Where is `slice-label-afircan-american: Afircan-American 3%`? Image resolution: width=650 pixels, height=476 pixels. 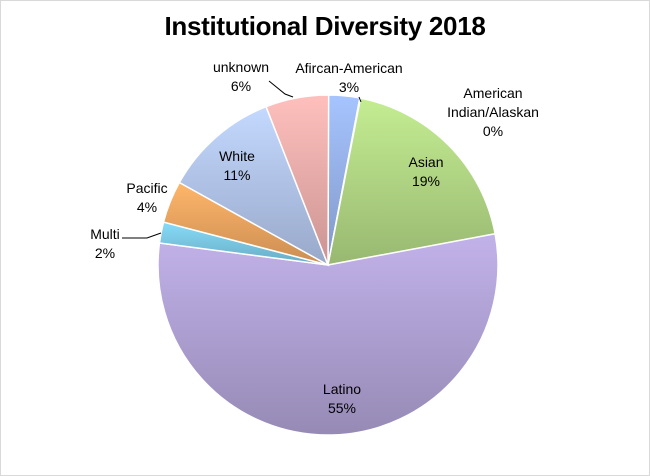
slice-label-afircan-american: Afircan-American 3% is located at coordinates (348, 77).